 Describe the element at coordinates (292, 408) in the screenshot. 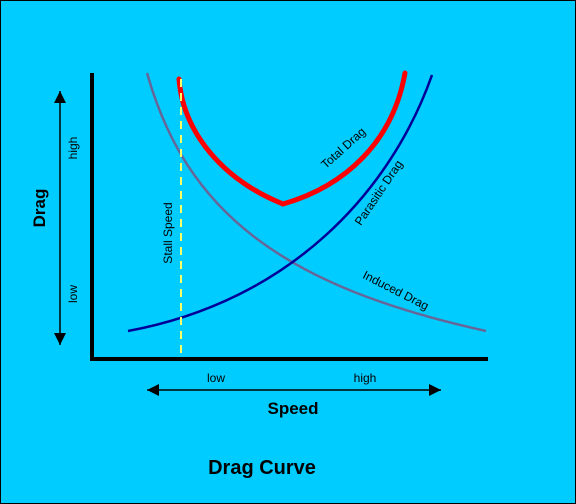

I see `speed-axis-title: Speed` at that location.